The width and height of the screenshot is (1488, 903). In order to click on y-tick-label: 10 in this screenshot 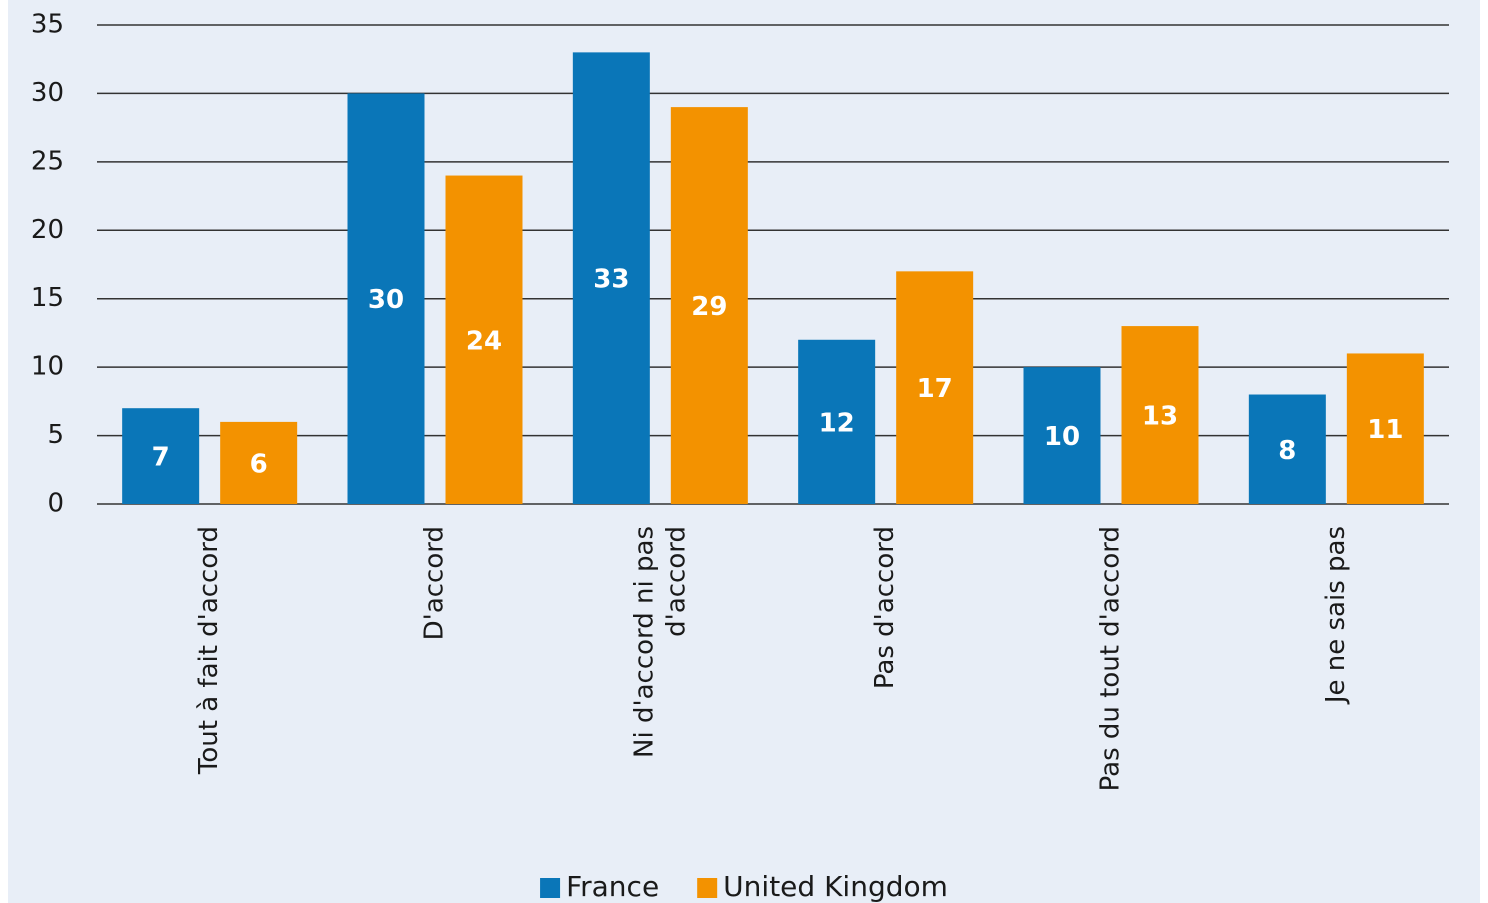, I will do `click(47, 367)`.